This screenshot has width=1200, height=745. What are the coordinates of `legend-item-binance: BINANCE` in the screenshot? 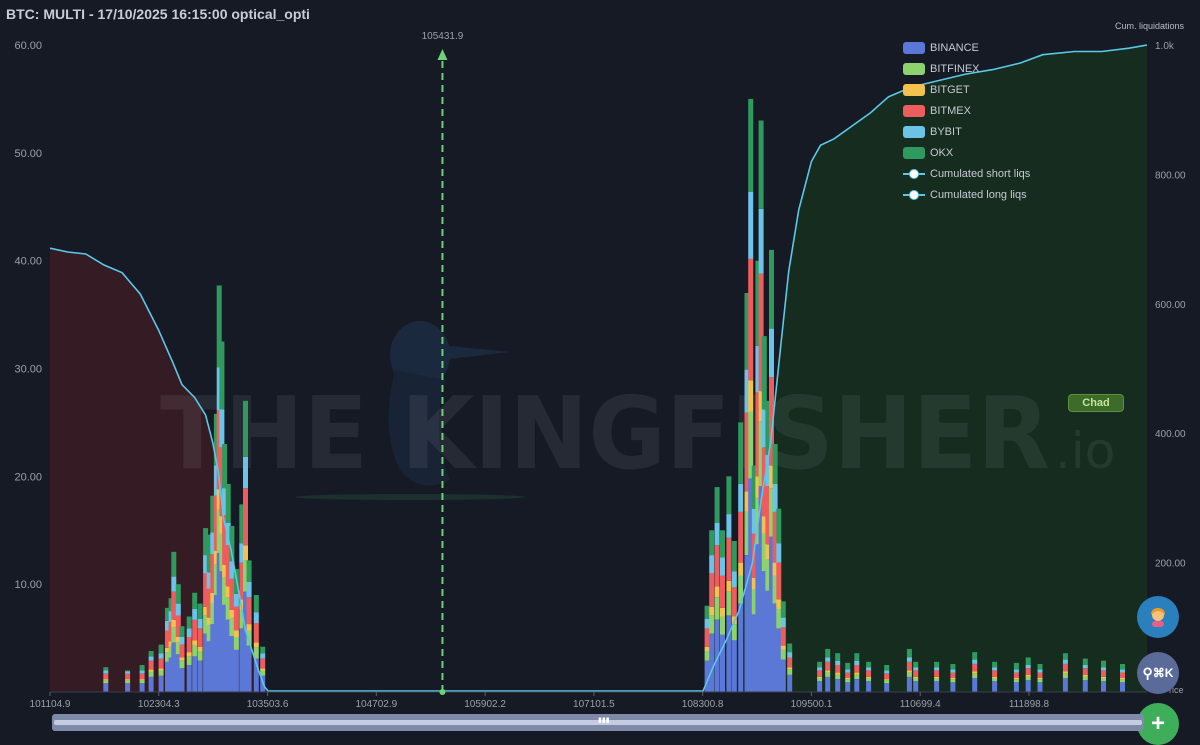 It's located at (966, 47).